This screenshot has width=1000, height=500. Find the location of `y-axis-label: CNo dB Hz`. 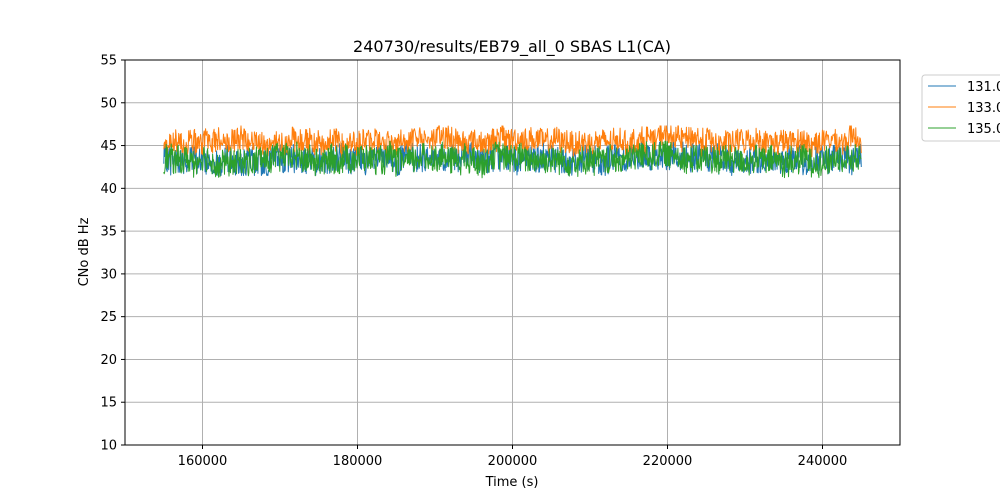

y-axis-label: CNo dB Hz is located at coordinates (84, 251).